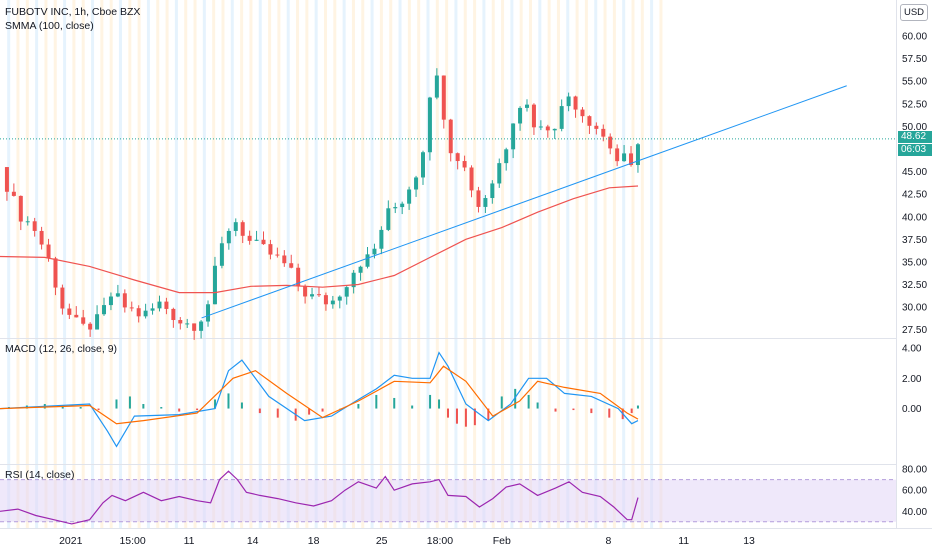 The height and width of the screenshot is (555, 932). I want to click on rsi-tick-label: 60.00, so click(914, 491).